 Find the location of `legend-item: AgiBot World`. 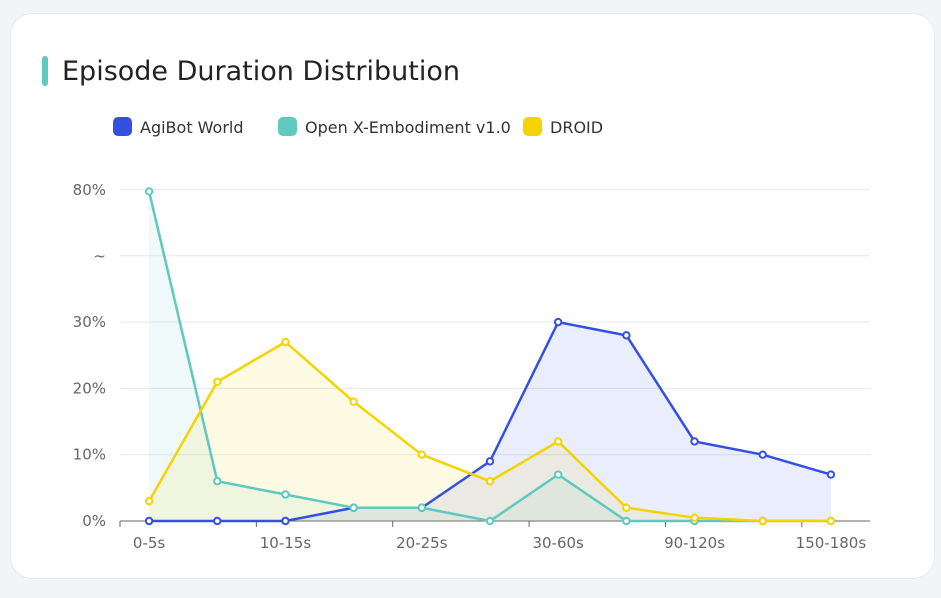

legend-item: AgiBot World is located at coordinates (178, 127).